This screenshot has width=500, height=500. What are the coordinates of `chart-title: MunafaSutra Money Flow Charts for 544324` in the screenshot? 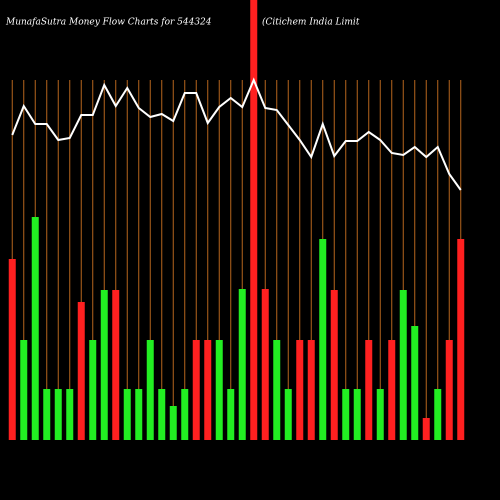 It's located at (108, 23).